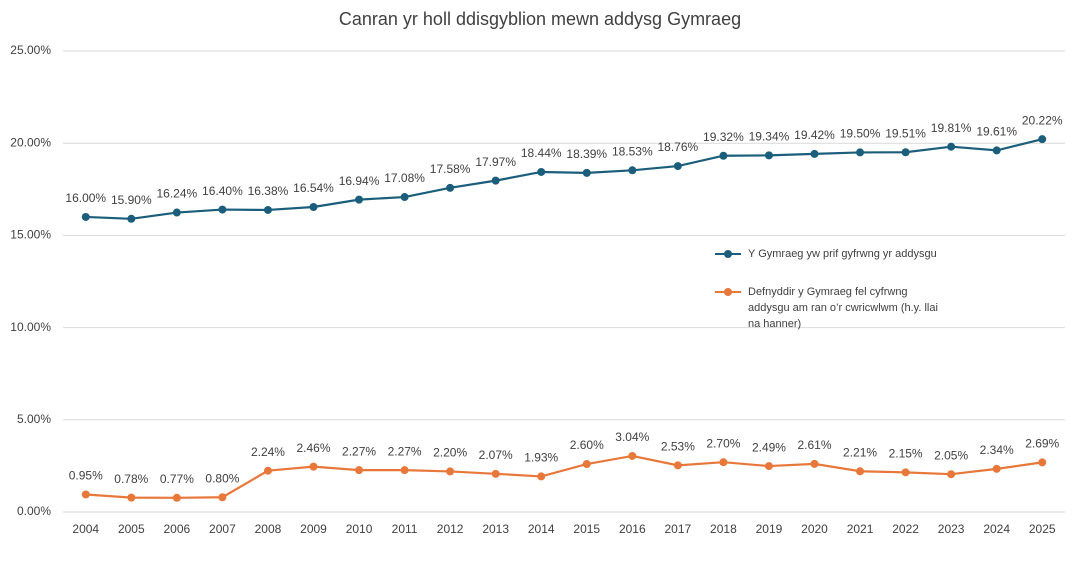 The width and height of the screenshot is (1080, 577). I want to click on data-label: 16.94%, so click(359, 181).